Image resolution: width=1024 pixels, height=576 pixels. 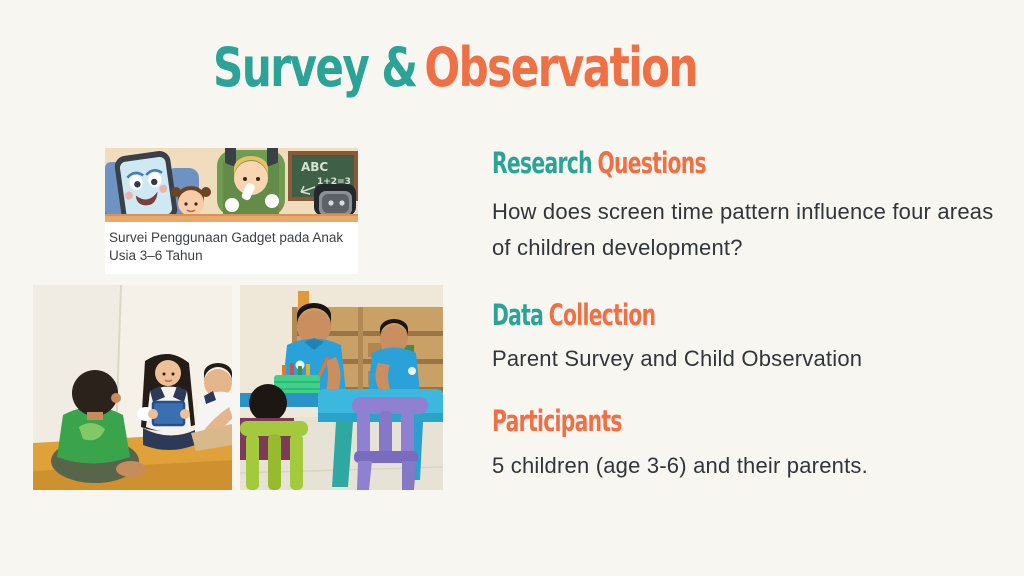 What do you see at coordinates (98, 426) in the screenshot?
I see `toddler-green-shirt` at bounding box center [98, 426].